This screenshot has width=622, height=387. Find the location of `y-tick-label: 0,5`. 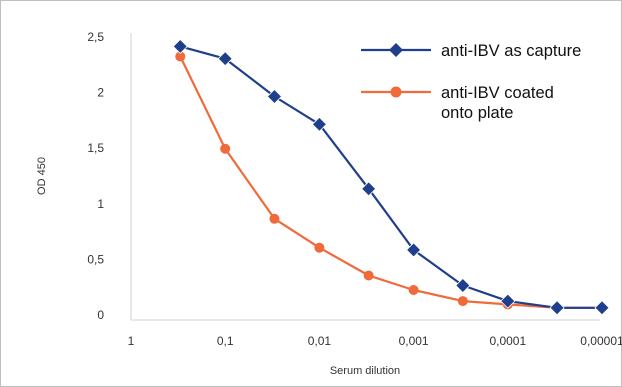

y-tick-label: 0,5 is located at coordinates (95, 259).